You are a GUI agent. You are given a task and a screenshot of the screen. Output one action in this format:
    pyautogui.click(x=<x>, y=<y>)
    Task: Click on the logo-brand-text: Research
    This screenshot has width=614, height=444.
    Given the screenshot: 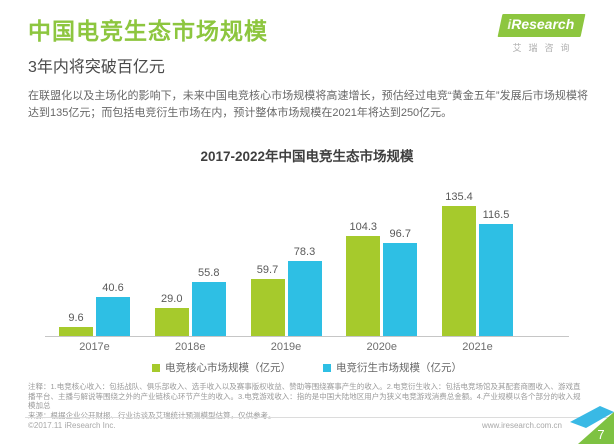 What is the action you would take?
    pyautogui.click(x=542, y=24)
    